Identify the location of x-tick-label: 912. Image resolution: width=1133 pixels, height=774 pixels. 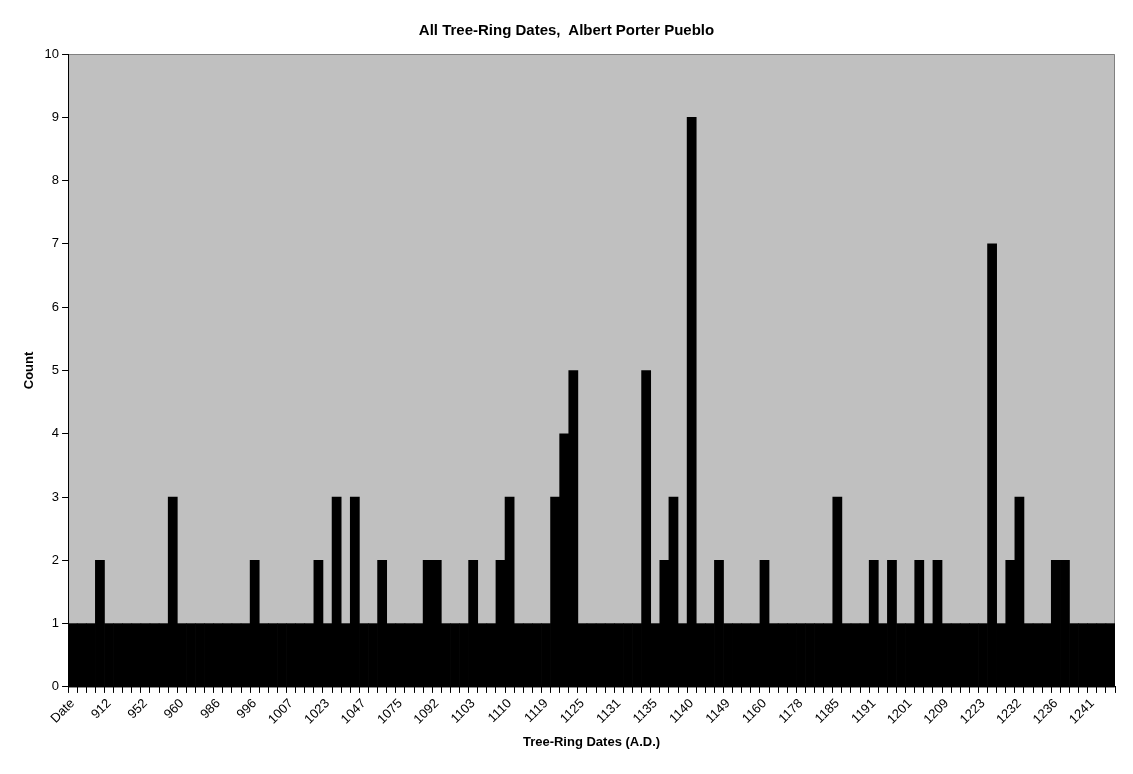
(100, 708).